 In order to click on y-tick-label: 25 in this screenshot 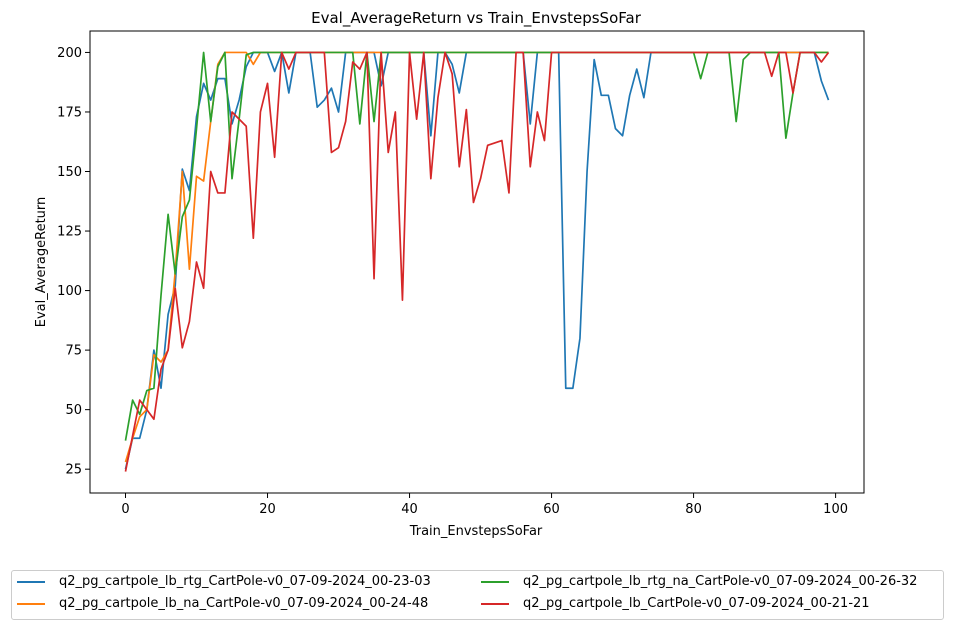, I will do `click(73, 470)`.